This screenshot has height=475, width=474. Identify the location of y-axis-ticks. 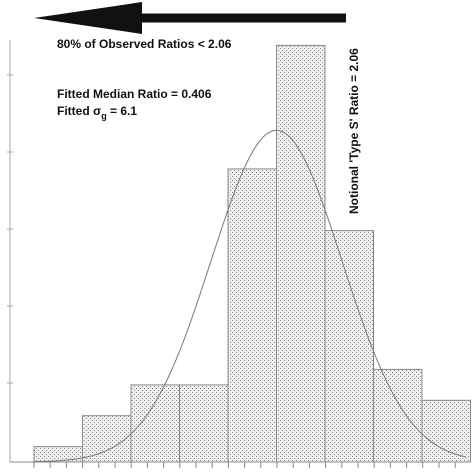
(10, 229).